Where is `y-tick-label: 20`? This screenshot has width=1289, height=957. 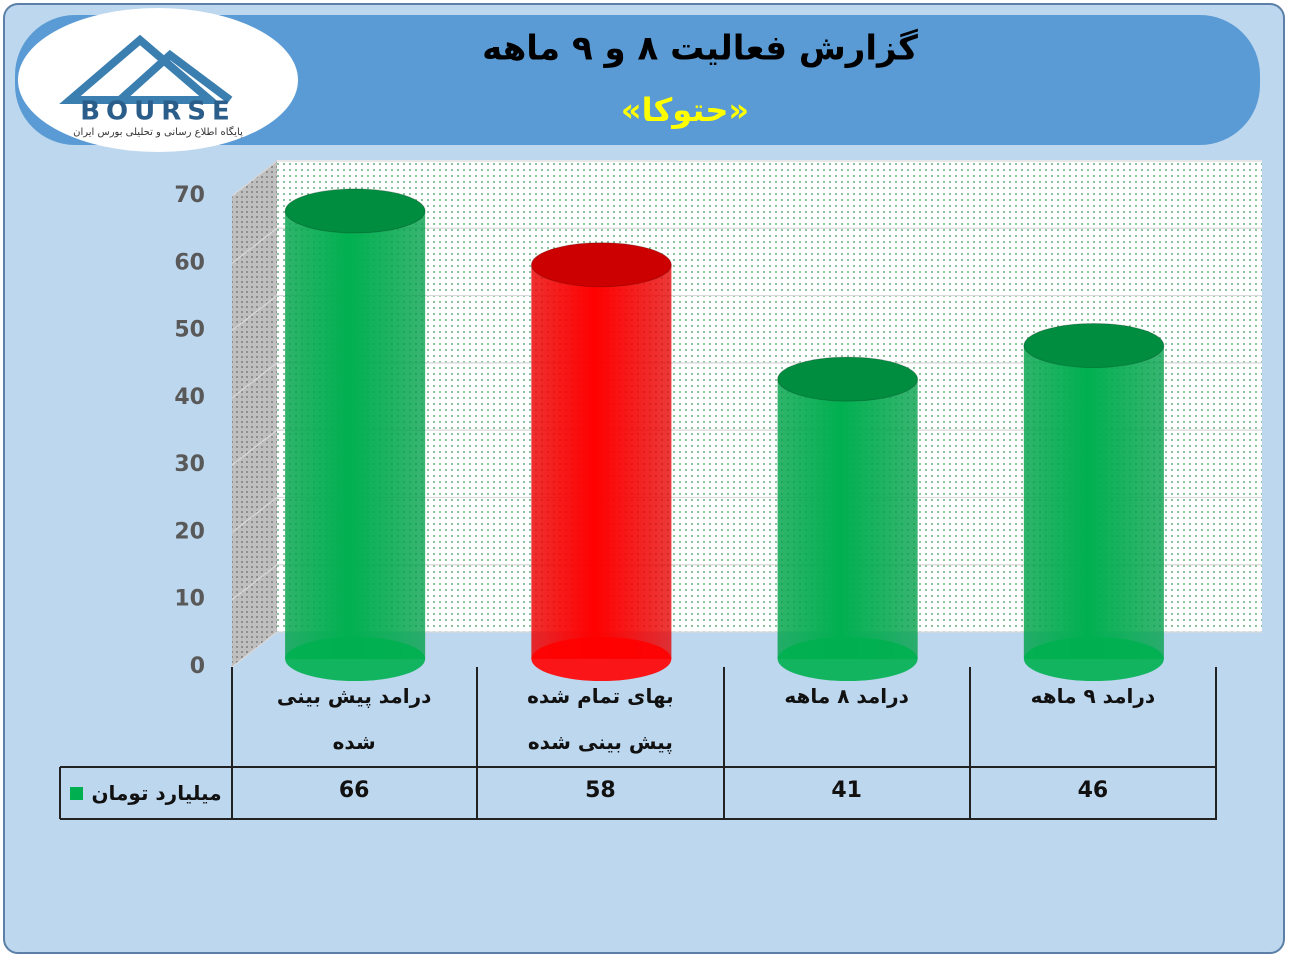 y-tick-label: 20 is located at coordinates (189, 531).